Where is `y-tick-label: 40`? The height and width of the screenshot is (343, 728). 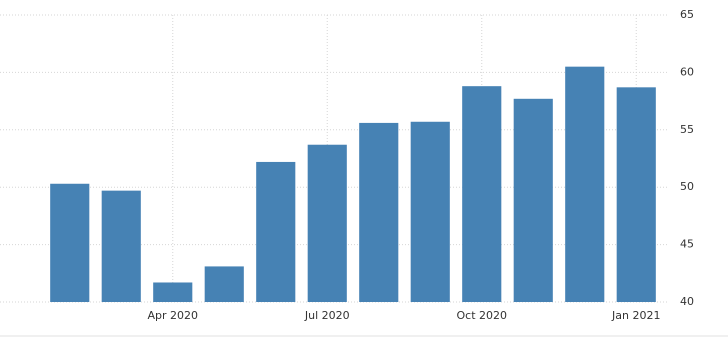
y-tick-label: 40 is located at coordinates (687, 301).